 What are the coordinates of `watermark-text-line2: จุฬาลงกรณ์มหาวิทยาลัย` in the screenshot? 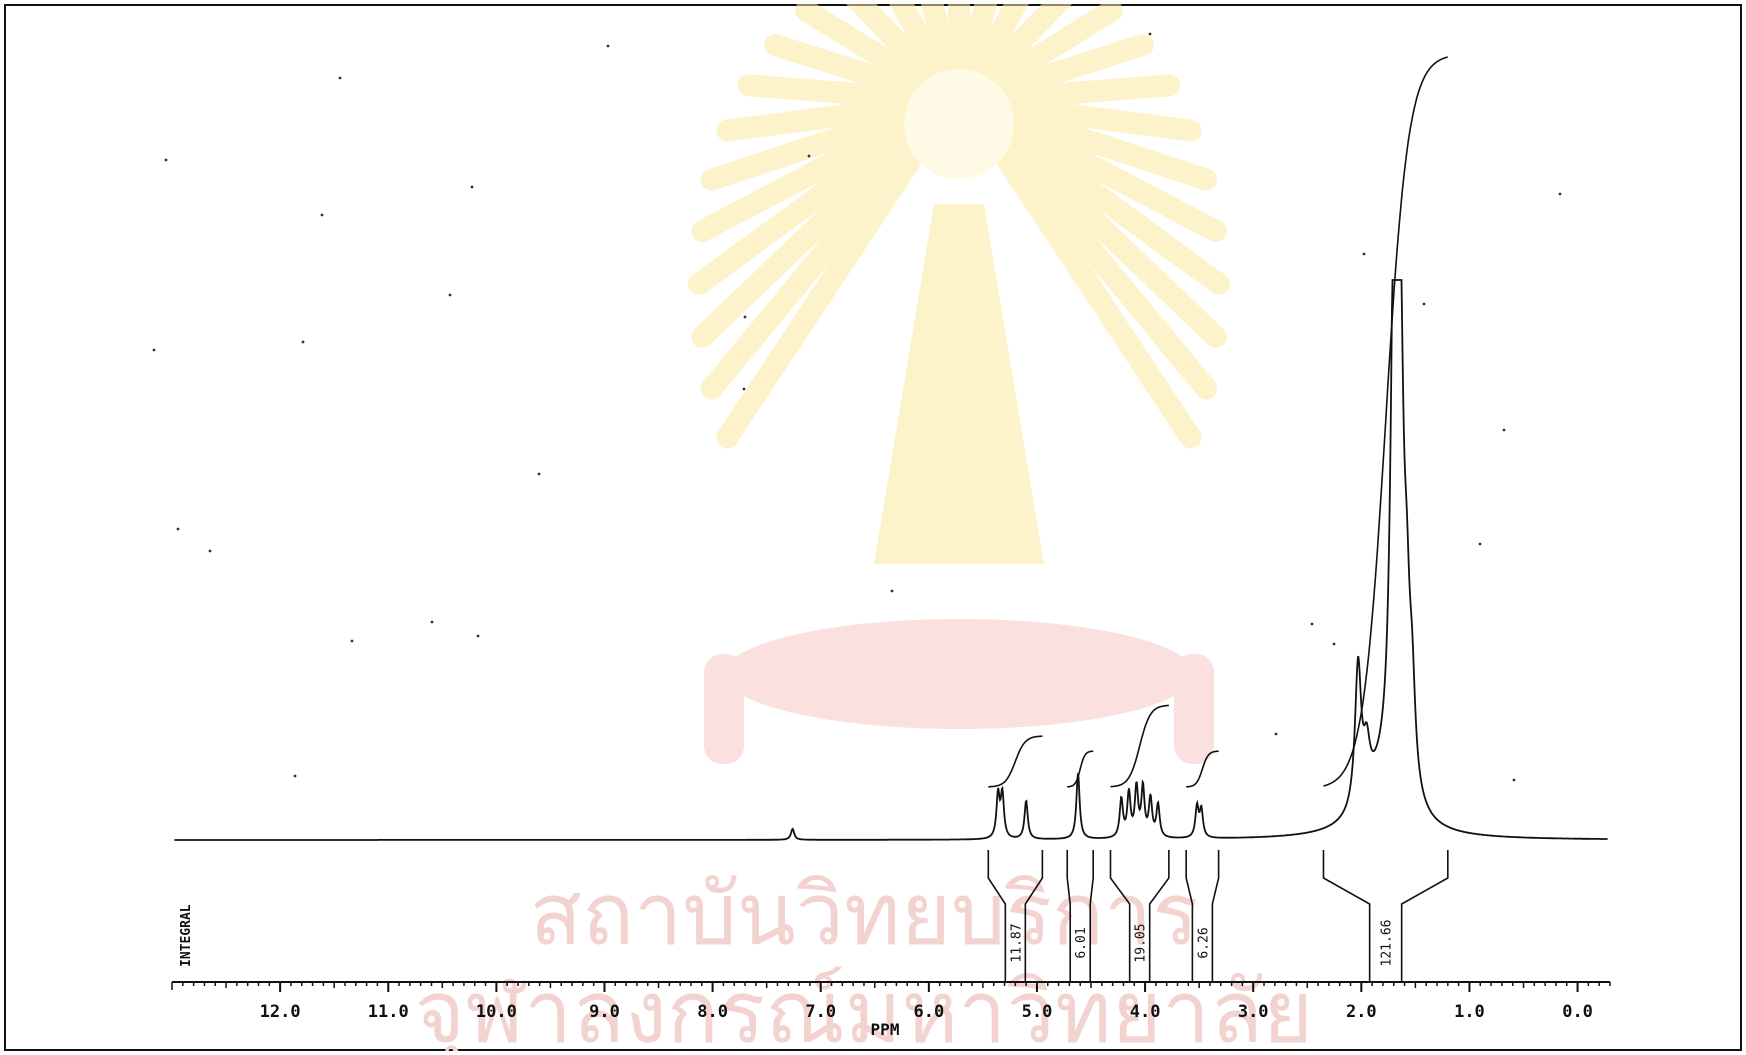 It's located at (864, 1007).